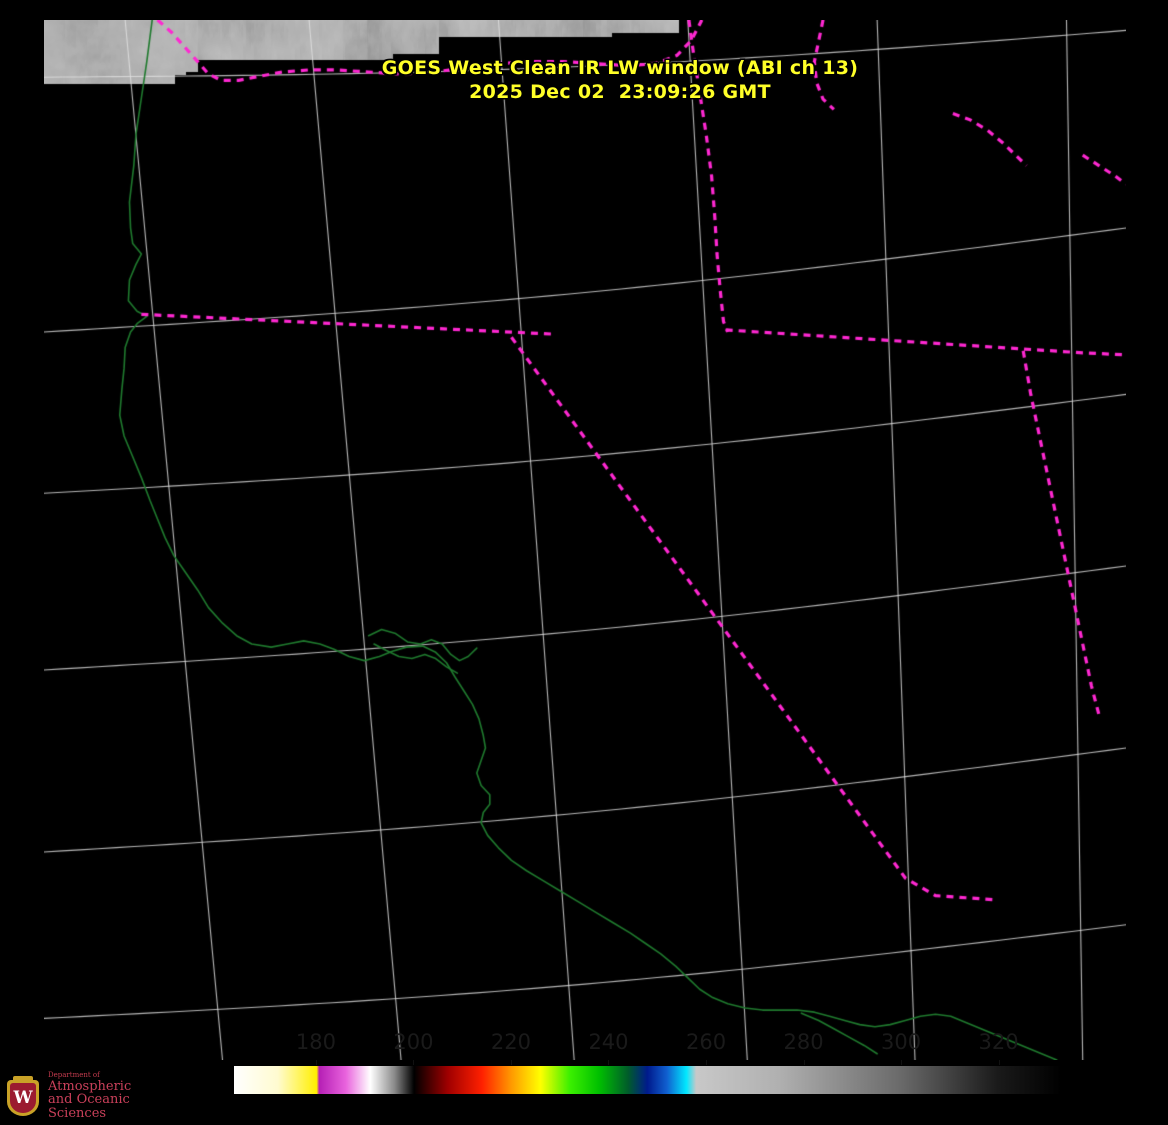 The height and width of the screenshot is (1125, 1168). I want to click on crest-letter: W, so click(23, 1098).